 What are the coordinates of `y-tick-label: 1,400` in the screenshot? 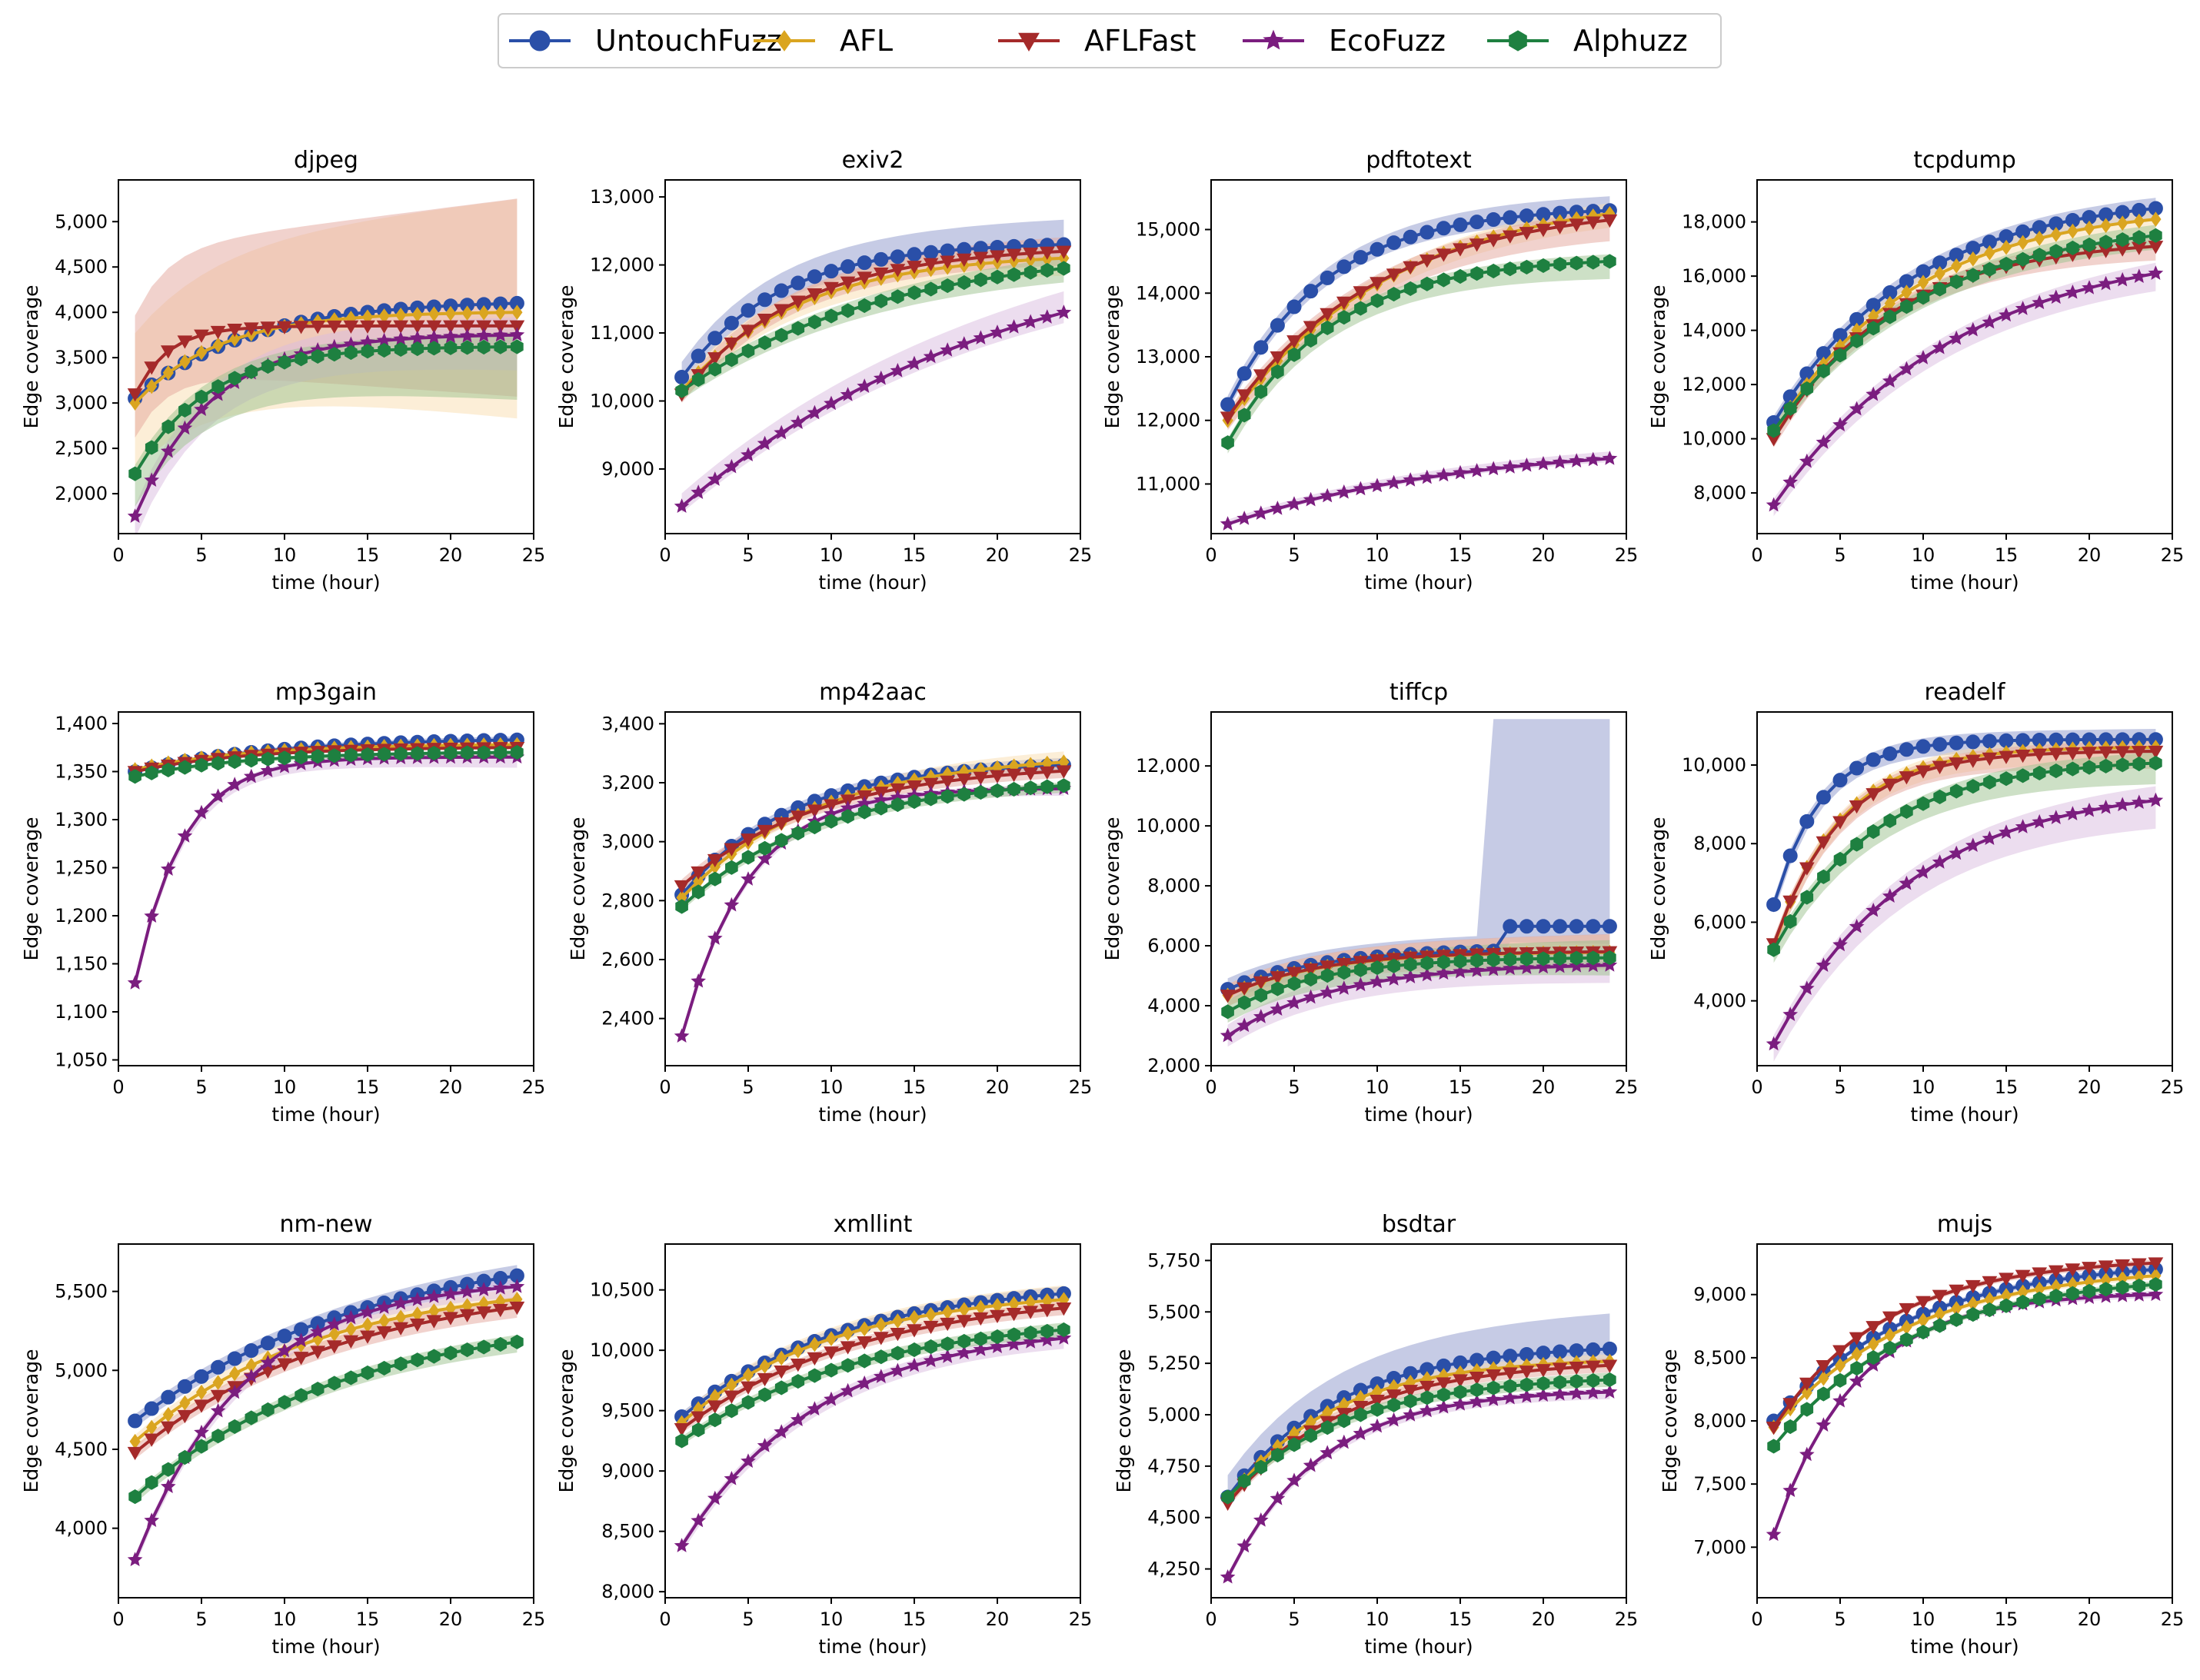 It's located at (81, 723).